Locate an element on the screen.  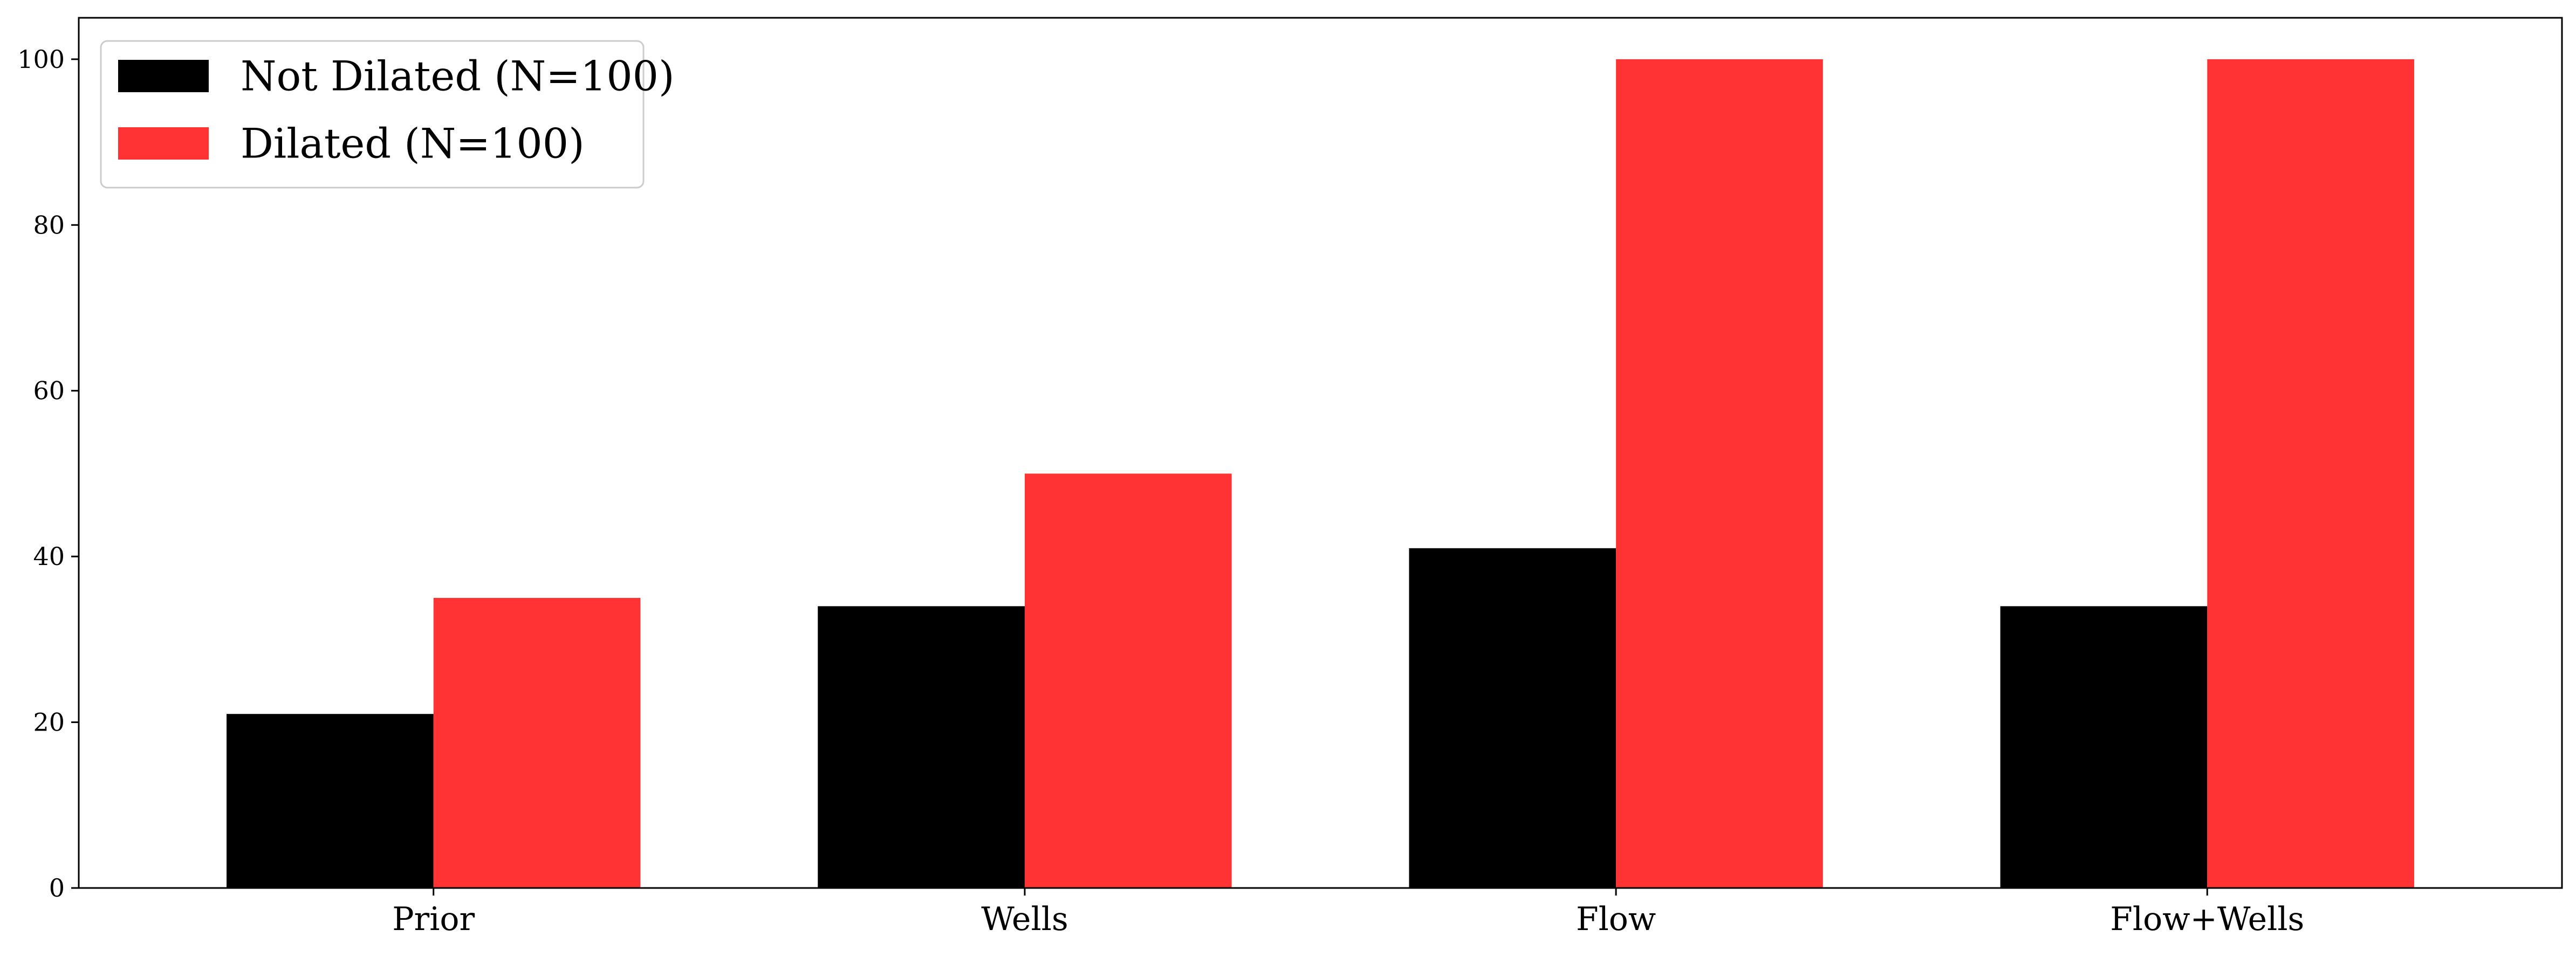
y-tick-label: 100 is located at coordinates (41, 59).